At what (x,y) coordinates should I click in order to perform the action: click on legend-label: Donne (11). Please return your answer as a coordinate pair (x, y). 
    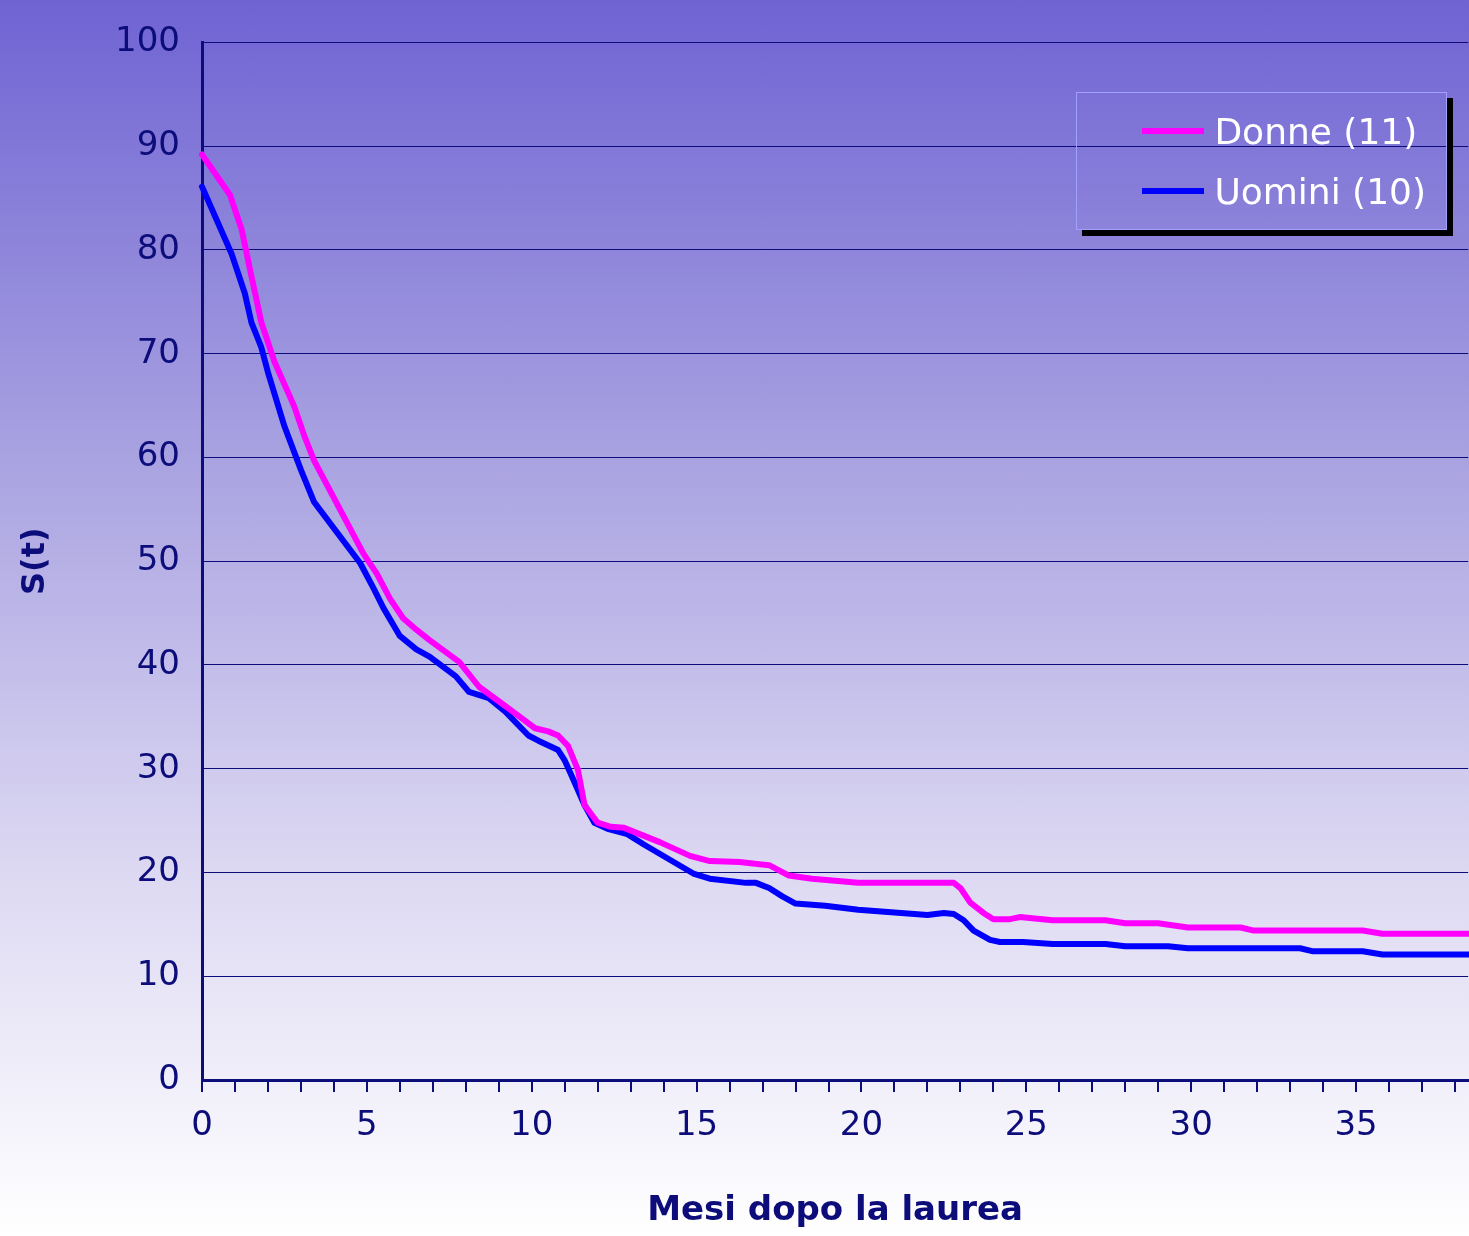
    Looking at the image, I should click on (1316, 131).